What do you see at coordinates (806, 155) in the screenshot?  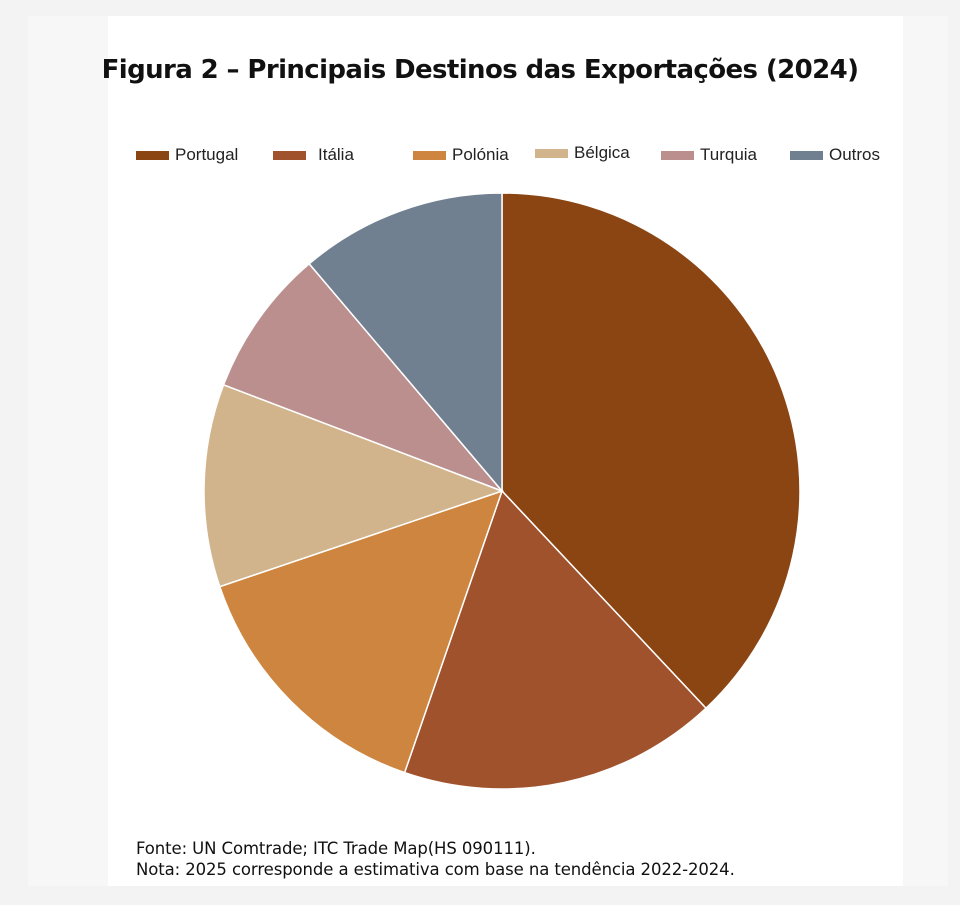 I see `legend-swatch-outros` at bounding box center [806, 155].